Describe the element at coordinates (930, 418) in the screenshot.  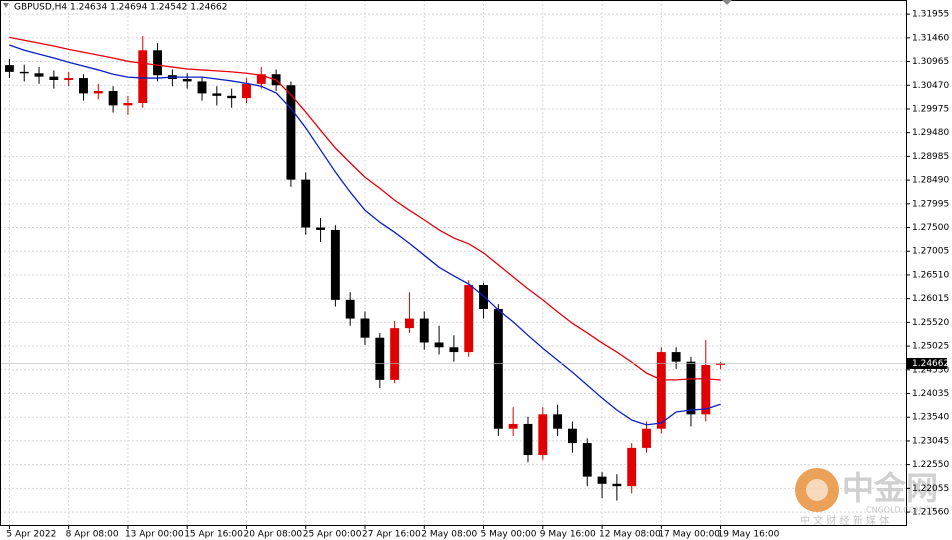
I see `y-tick-label: 1.23540` at that location.